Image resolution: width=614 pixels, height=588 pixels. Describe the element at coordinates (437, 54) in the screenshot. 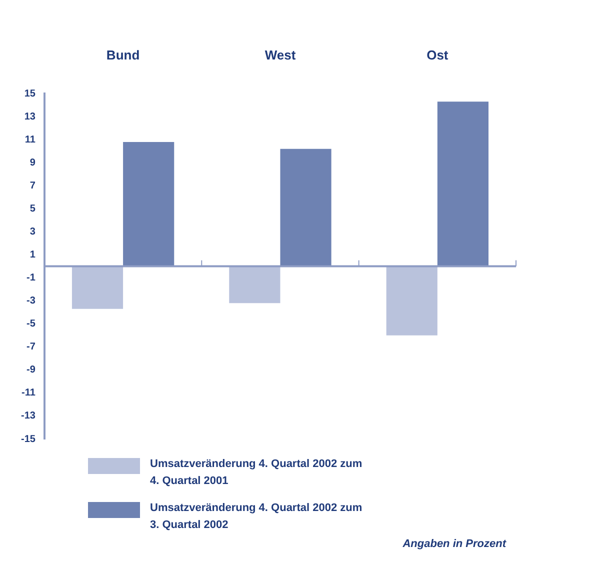

I see `x-tick-label: Ost` at that location.